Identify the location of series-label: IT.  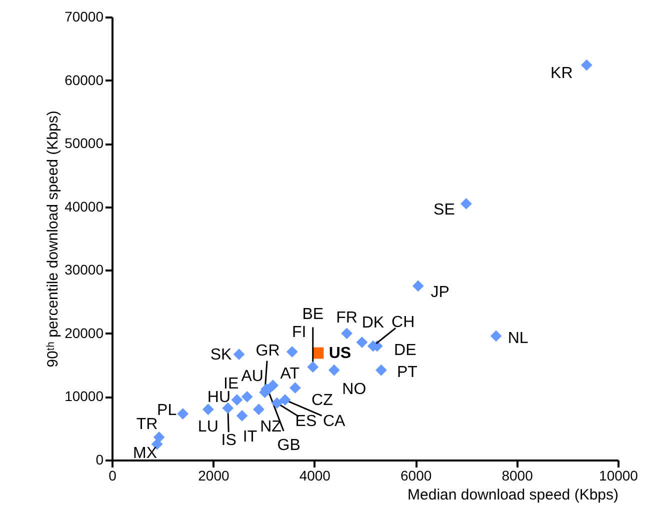
(250, 437).